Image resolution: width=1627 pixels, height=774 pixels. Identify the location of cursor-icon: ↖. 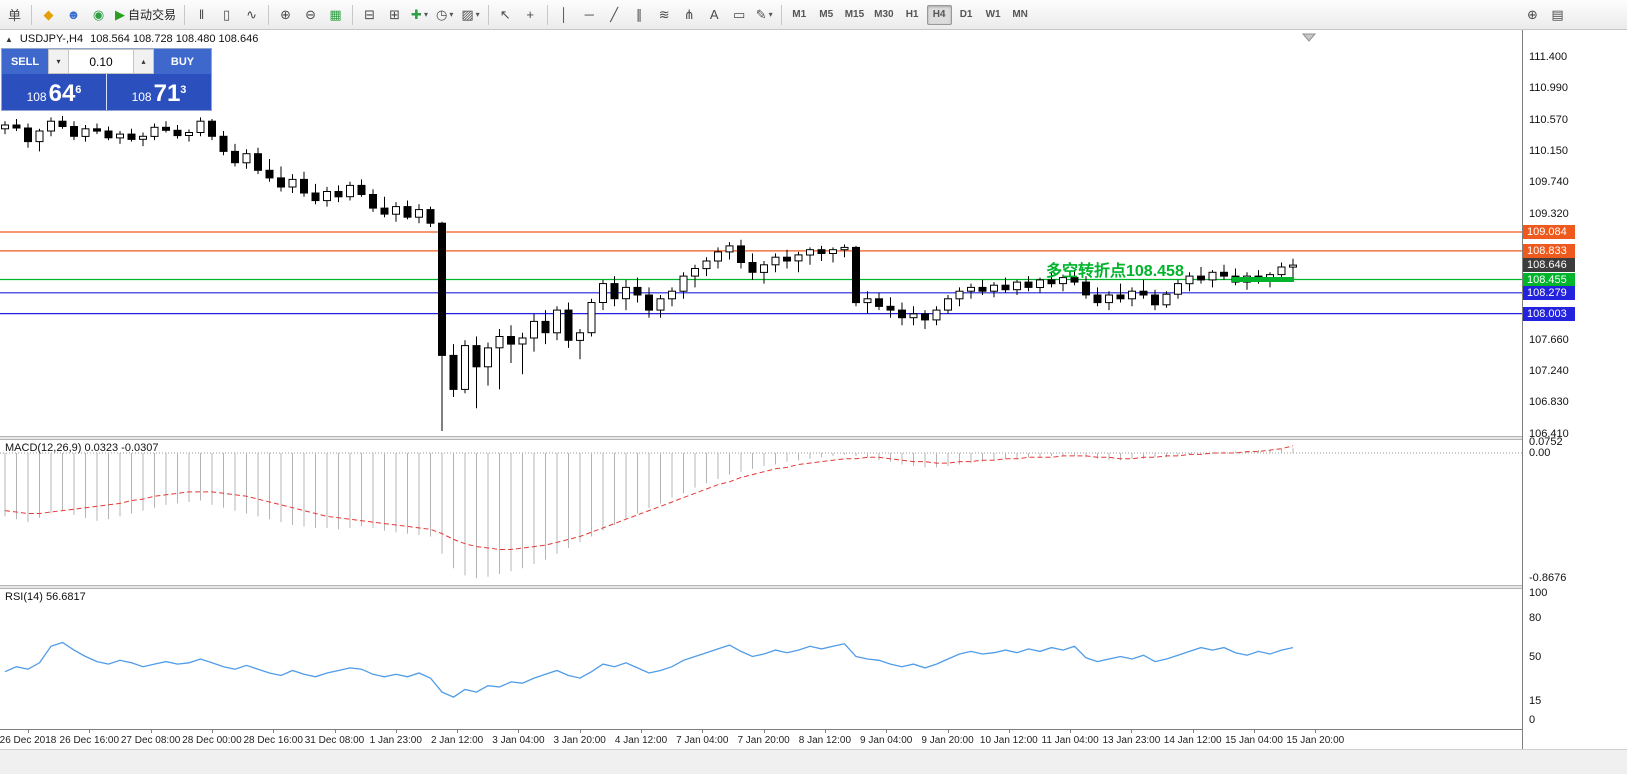
(505, 14).